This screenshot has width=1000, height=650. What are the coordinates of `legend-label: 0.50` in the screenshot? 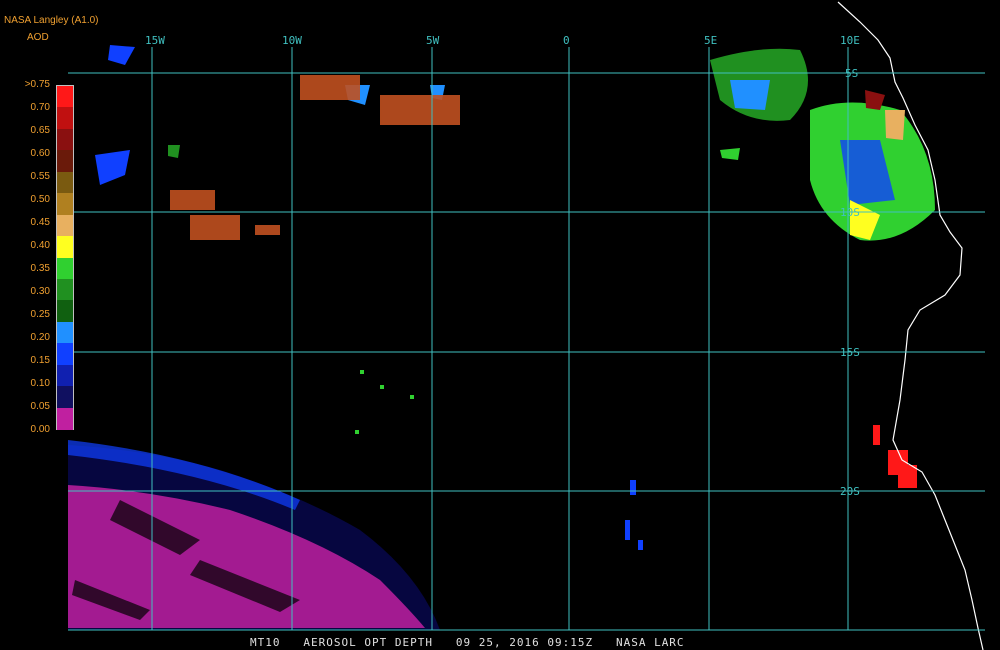 It's located at (40, 199).